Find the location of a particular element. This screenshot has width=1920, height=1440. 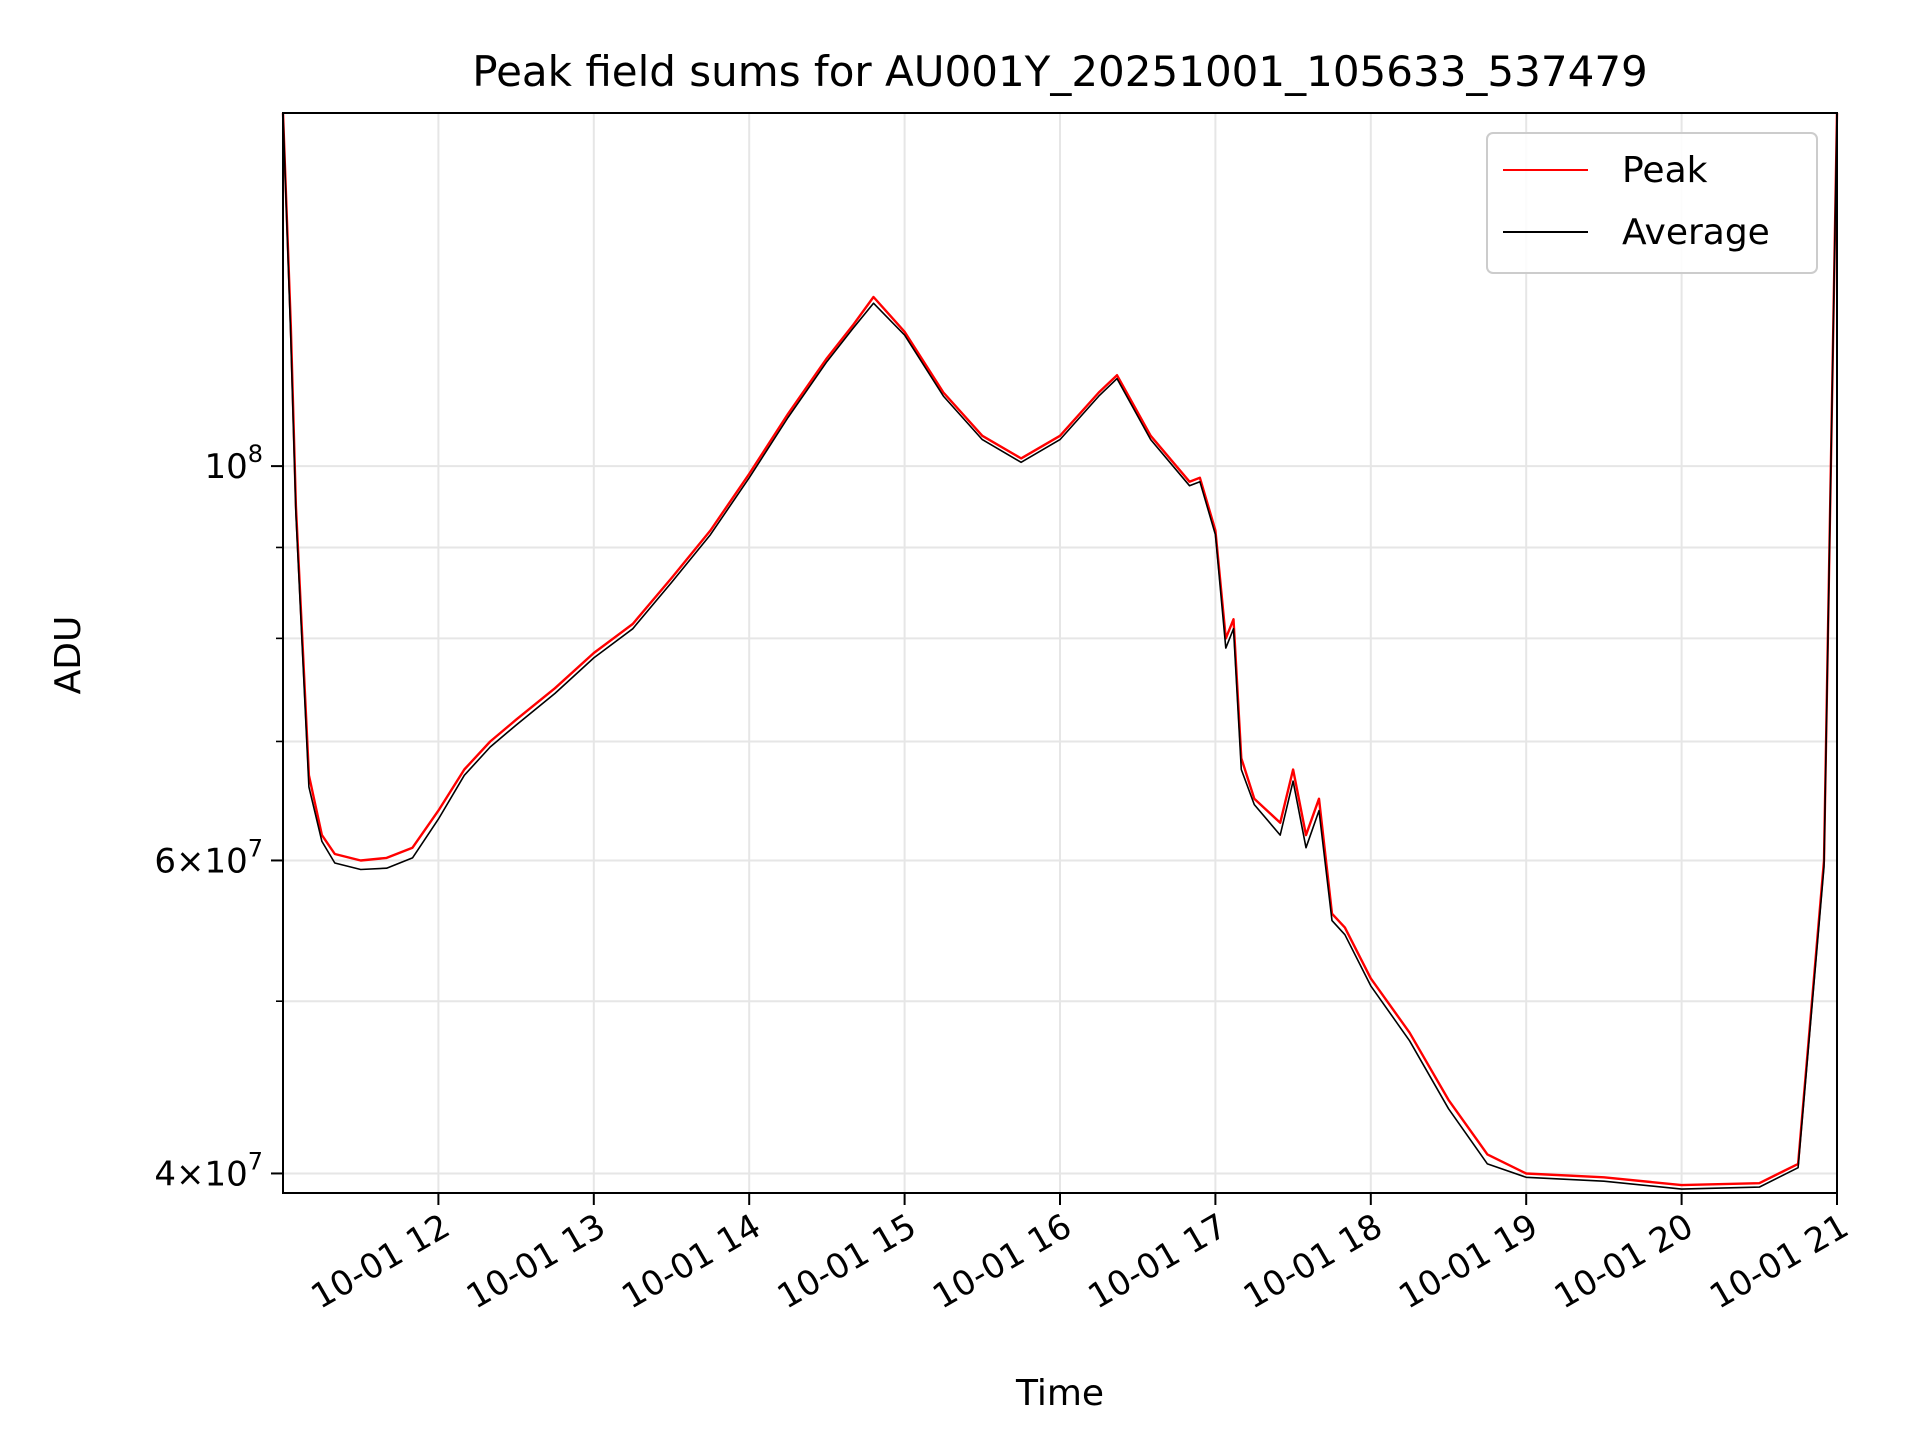

y-tick-mantissa: 6 is located at coordinates (165, 861).